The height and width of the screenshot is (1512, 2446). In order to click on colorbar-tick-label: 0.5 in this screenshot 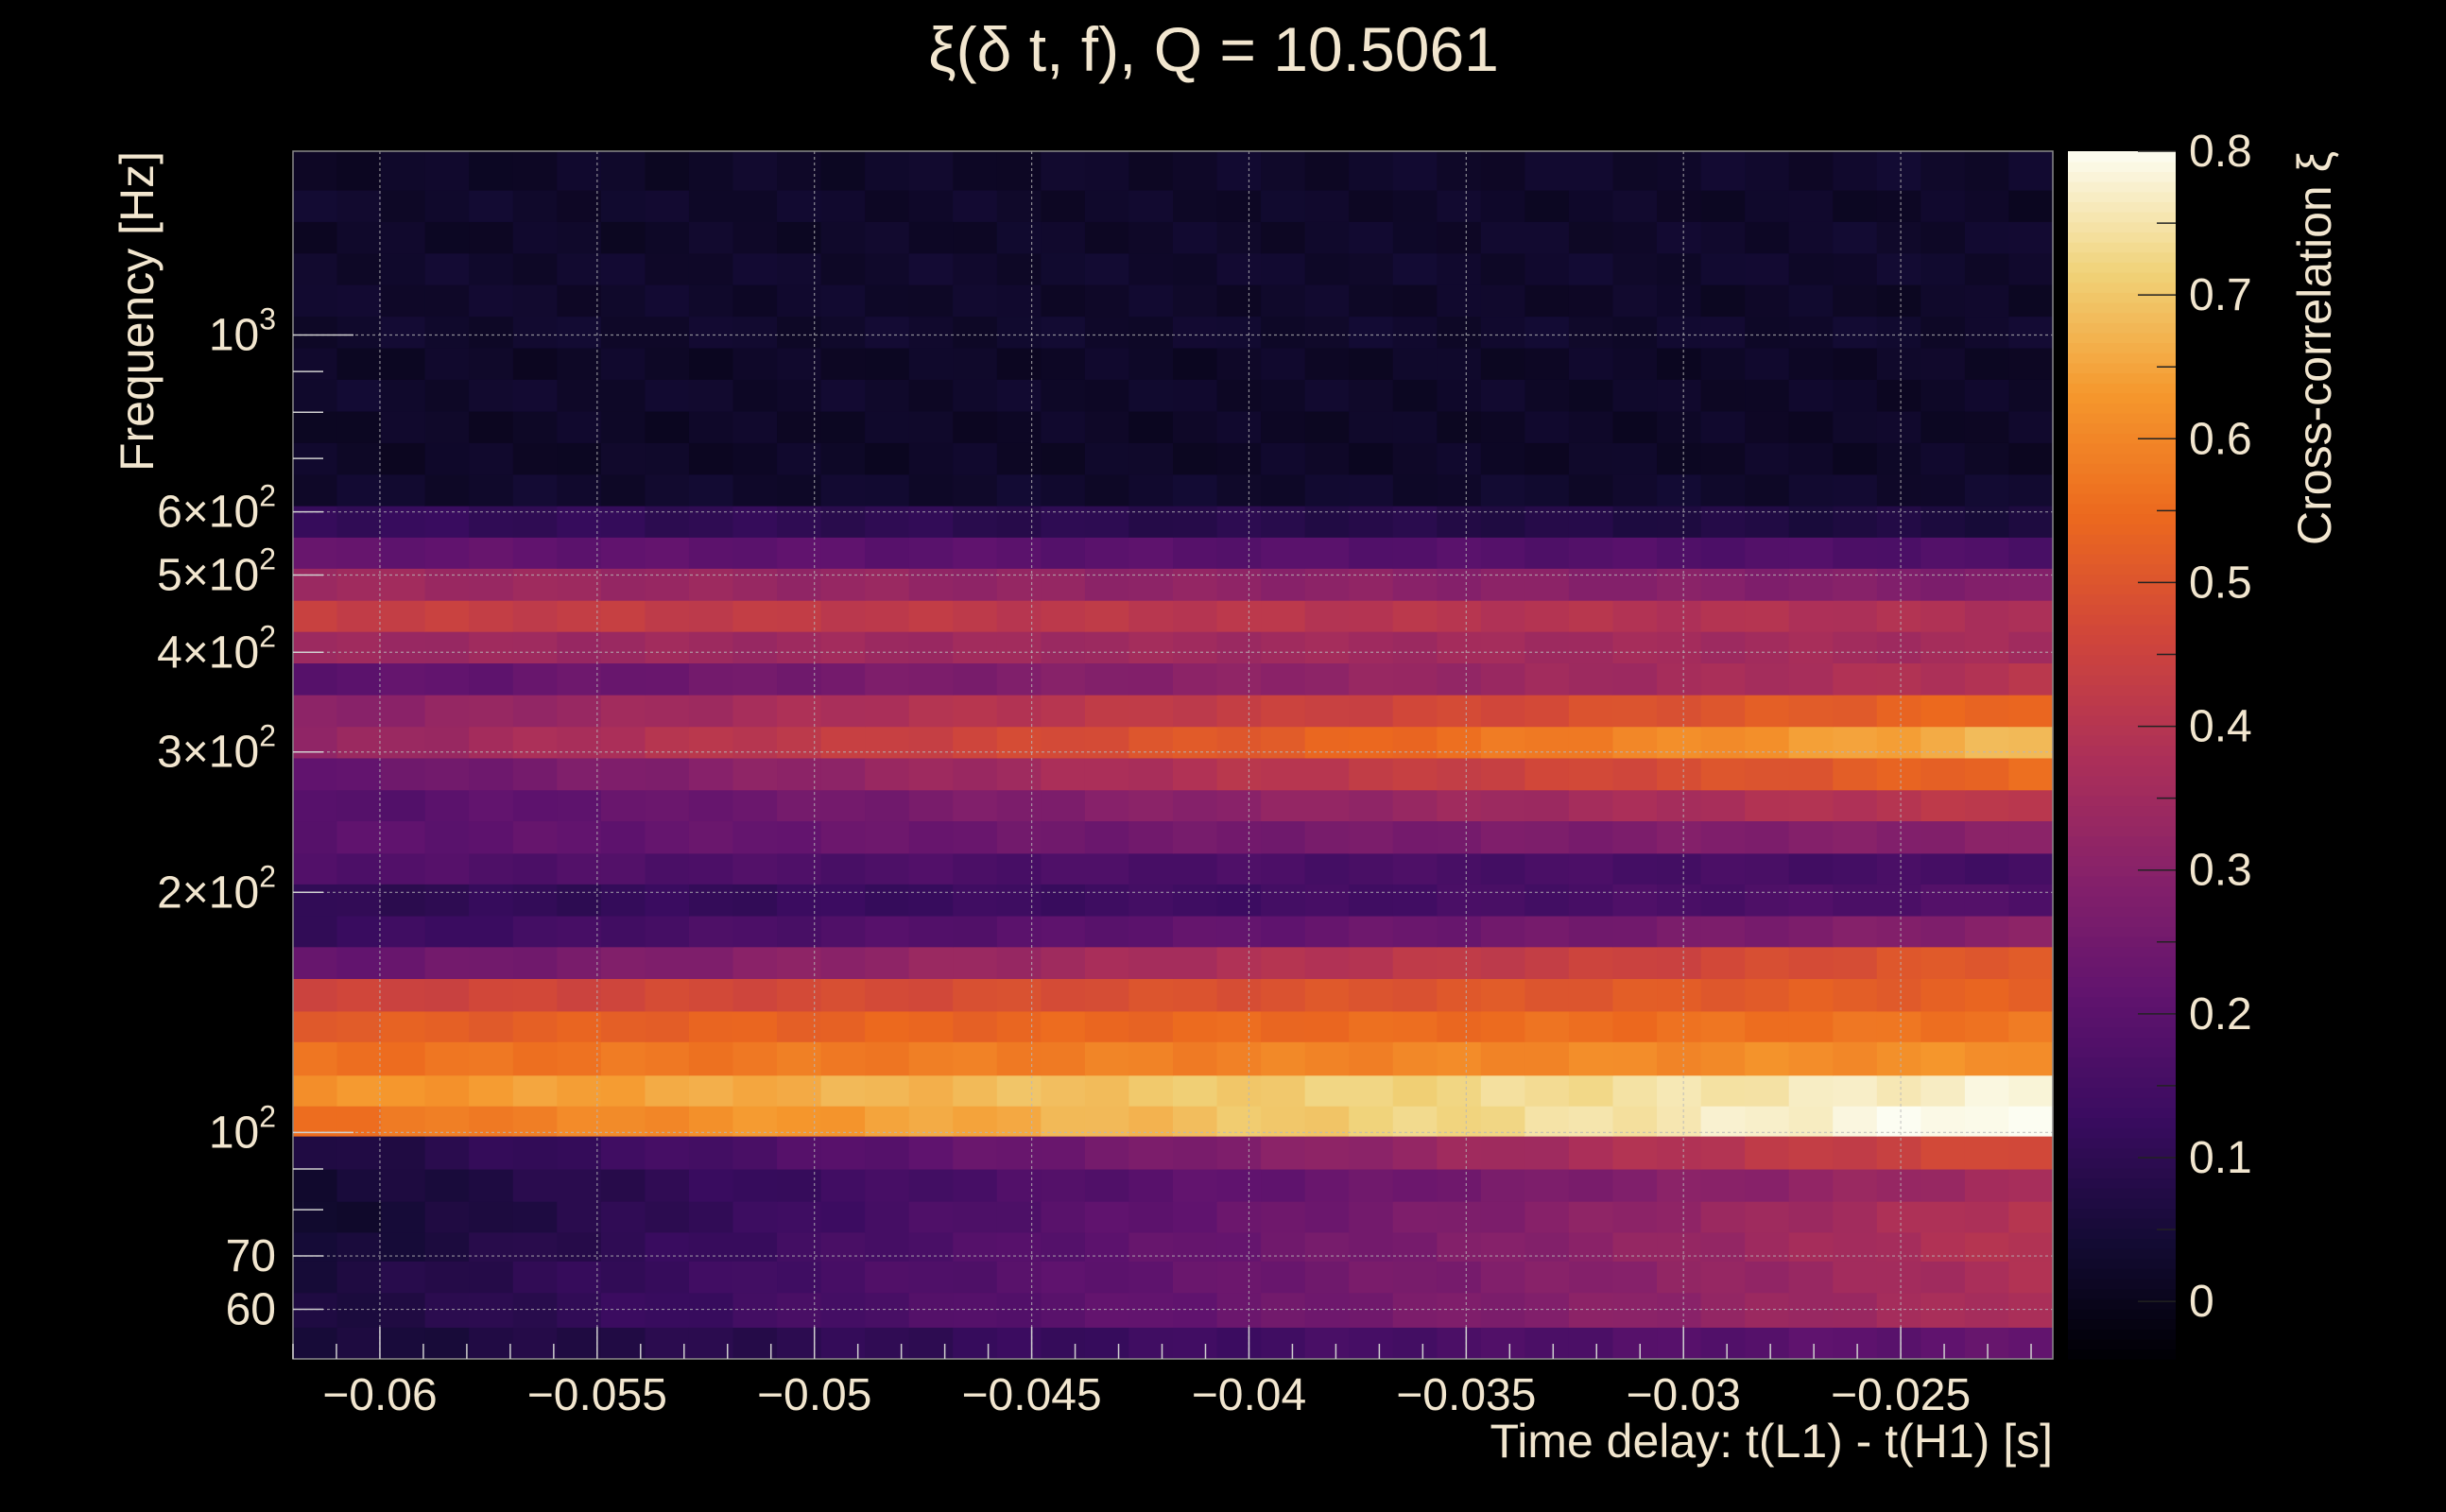, I will do `click(2220, 583)`.